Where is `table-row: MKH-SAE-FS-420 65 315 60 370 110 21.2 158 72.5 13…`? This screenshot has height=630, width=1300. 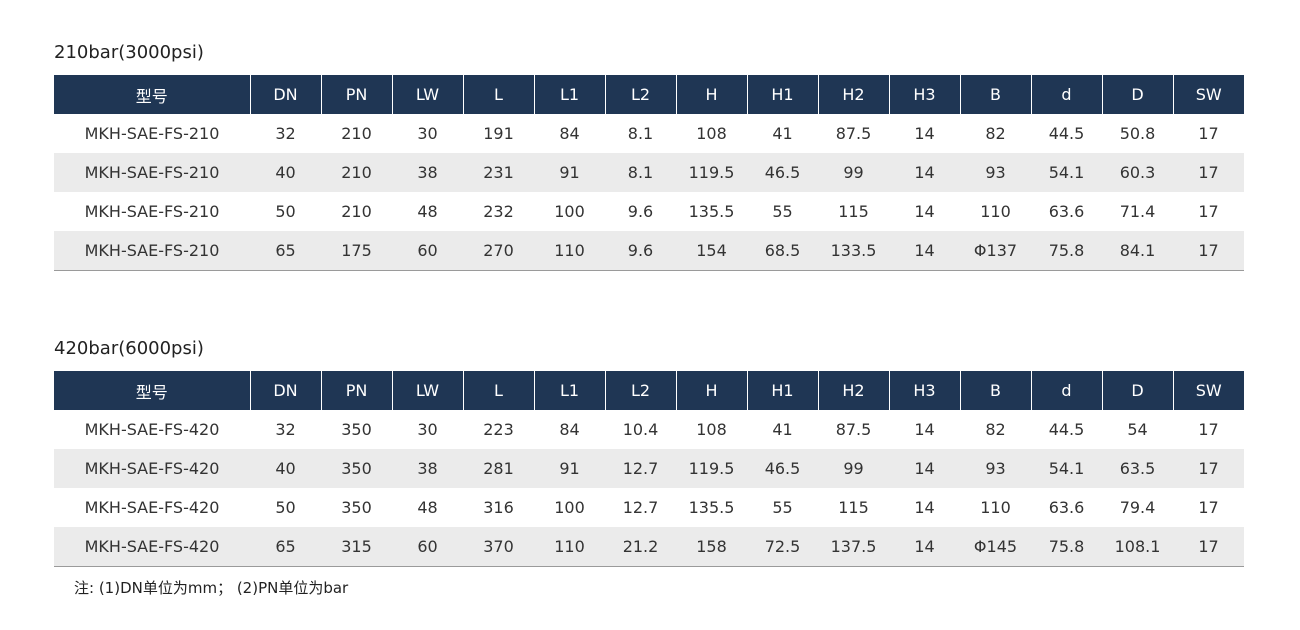 table-row: MKH-SAE-FS-420 65 315 60 370 110 21.2 158 72.5 13… is located at coordinates (649, 547).